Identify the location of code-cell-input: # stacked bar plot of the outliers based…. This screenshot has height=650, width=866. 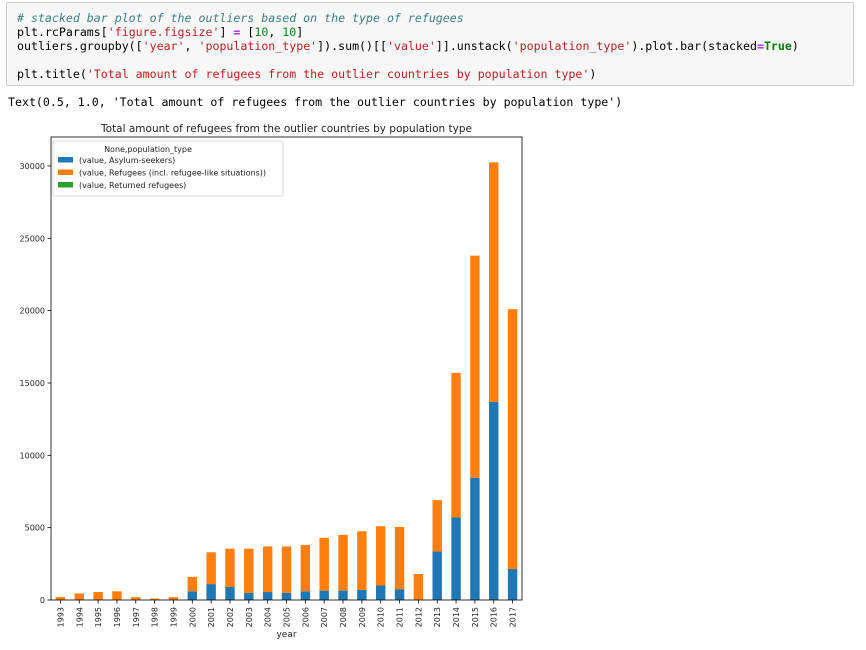
(430, 44).